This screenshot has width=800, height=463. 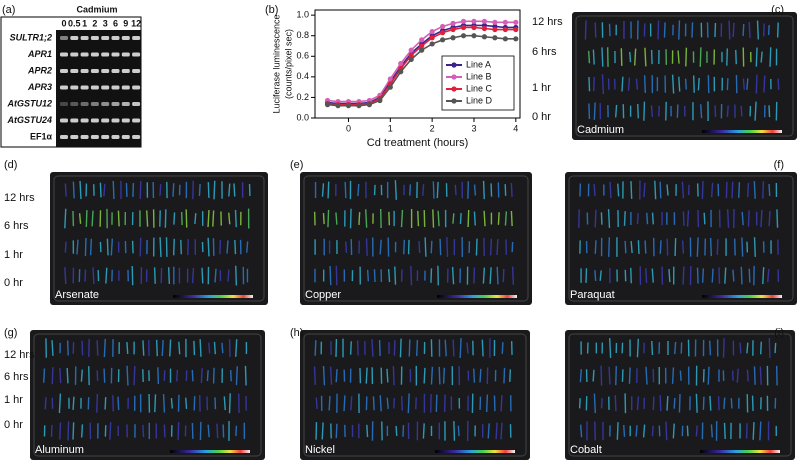 I want to click on time-point: 0.5, so click(x=74, y=23).